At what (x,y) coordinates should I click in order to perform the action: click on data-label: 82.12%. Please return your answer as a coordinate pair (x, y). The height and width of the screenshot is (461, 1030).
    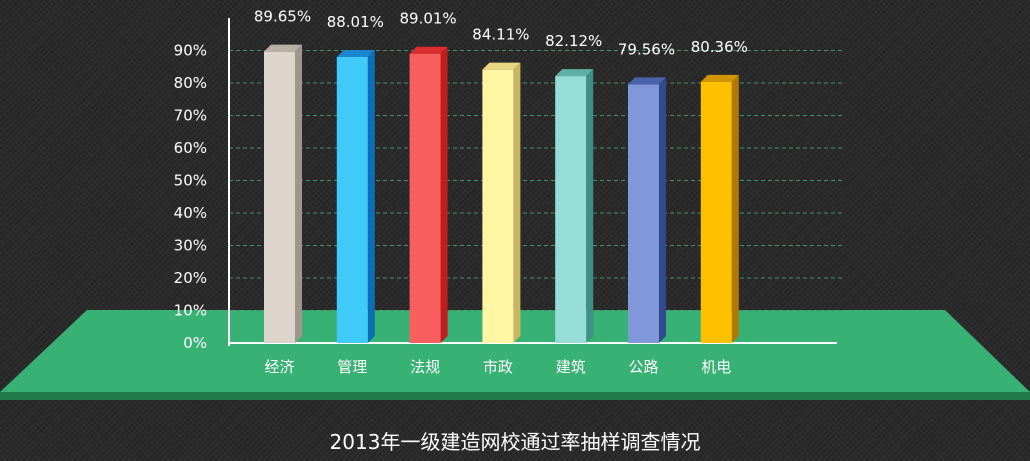
    Looking at the image, I should click on (573, 41).